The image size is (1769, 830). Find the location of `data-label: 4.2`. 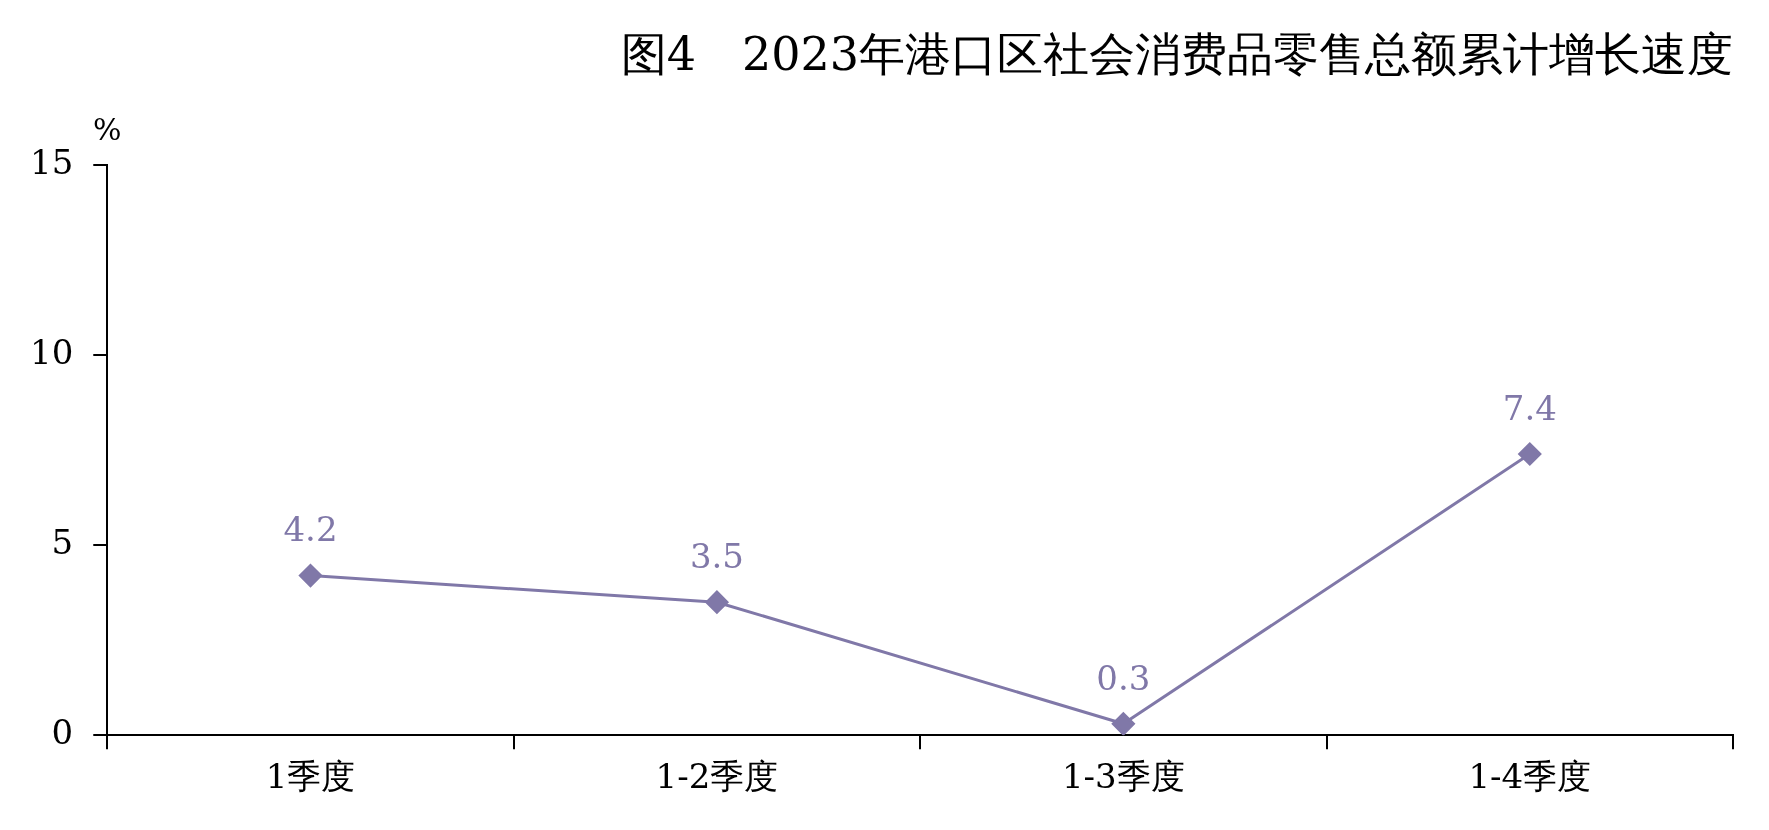

data-label: 4.2 is located at coordinates (310, 529).